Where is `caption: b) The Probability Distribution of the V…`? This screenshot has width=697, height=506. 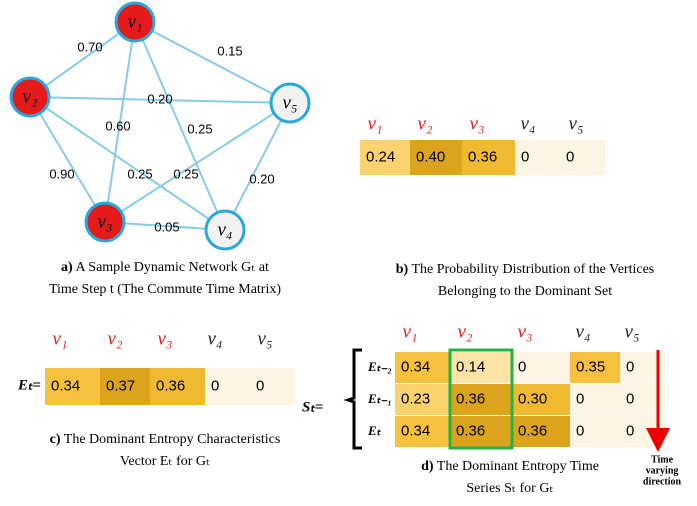
caption: b) The Probability Distribution of the V… is located at coordinates (525, 269).